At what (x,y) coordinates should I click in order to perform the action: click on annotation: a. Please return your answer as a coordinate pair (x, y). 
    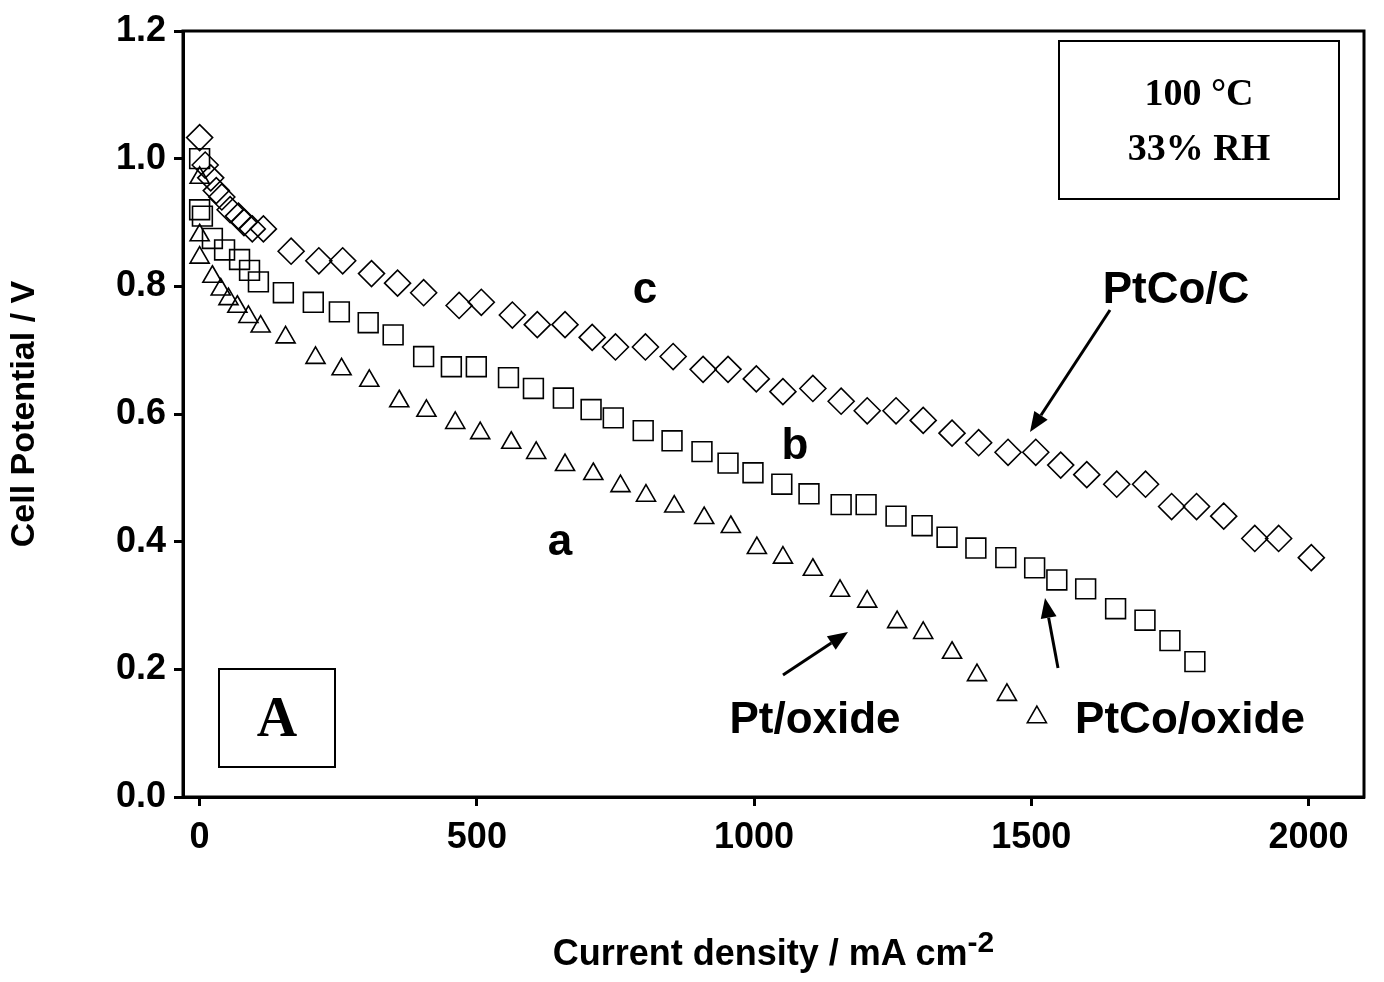
    Looking at the image, I should click on (560, 539).